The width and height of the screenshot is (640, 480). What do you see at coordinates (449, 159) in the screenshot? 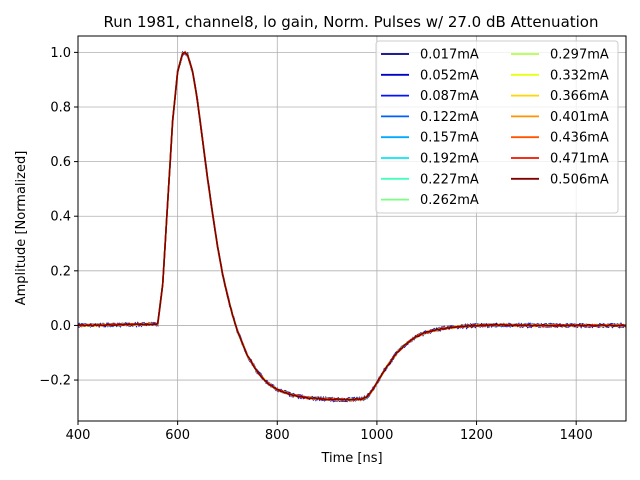
I see `legend-entry: 0.192mA` at bounding box center [449, 159].